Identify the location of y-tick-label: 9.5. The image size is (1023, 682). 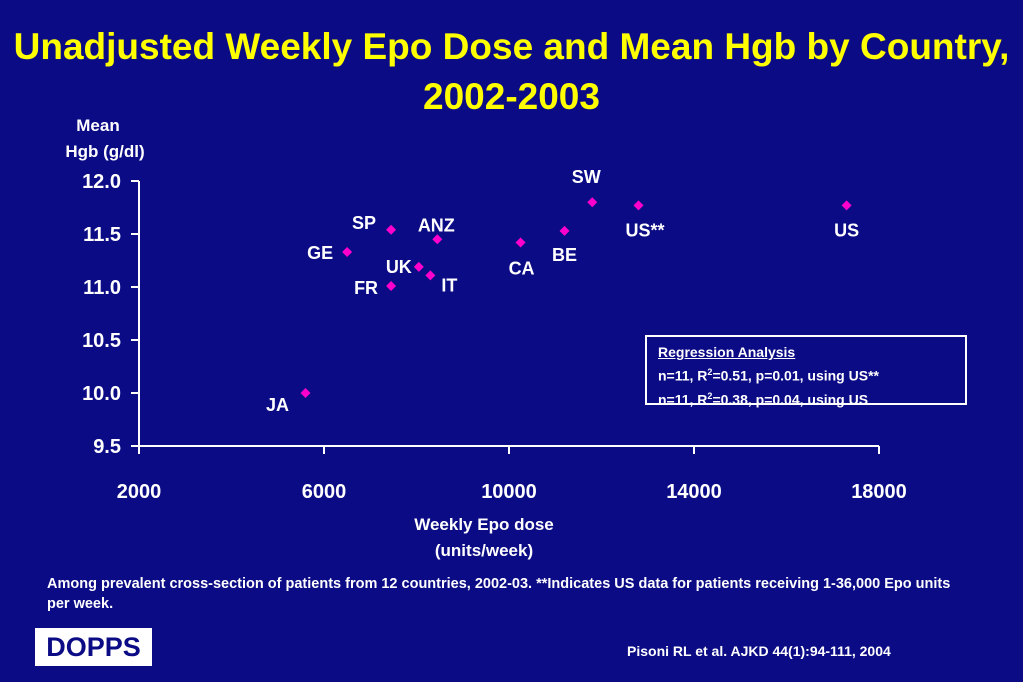
(107, 447).